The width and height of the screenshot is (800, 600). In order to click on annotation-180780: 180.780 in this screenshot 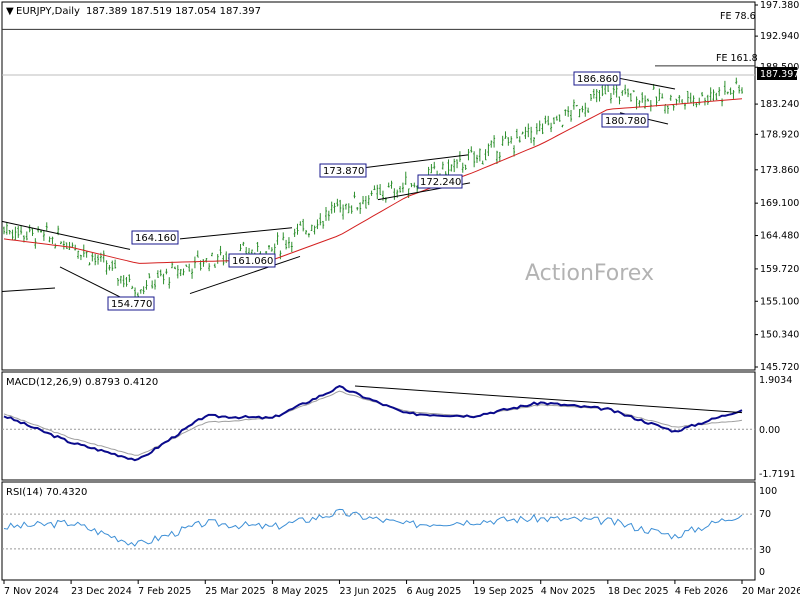, I will do `click(625, 120)`.